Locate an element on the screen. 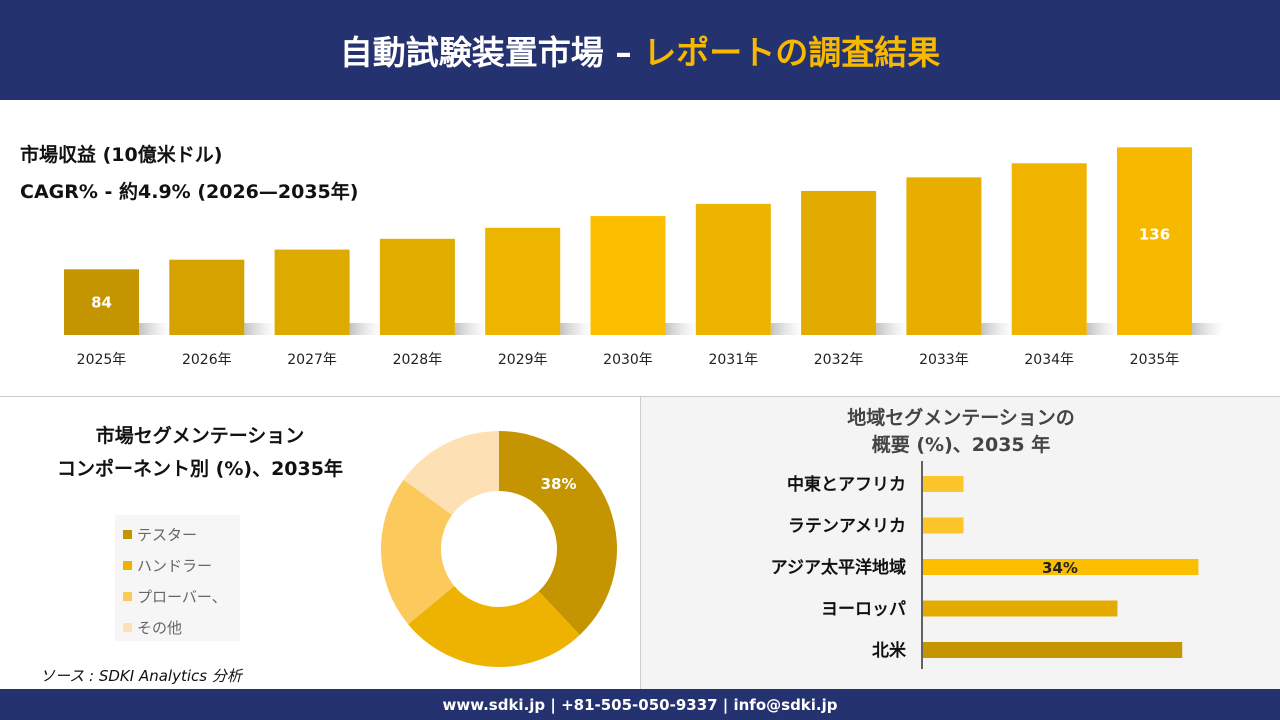 Image resolution: width=1280 pixels, height=720 pixels. region-data-label: 34% is located at coordinates (1060, 568).